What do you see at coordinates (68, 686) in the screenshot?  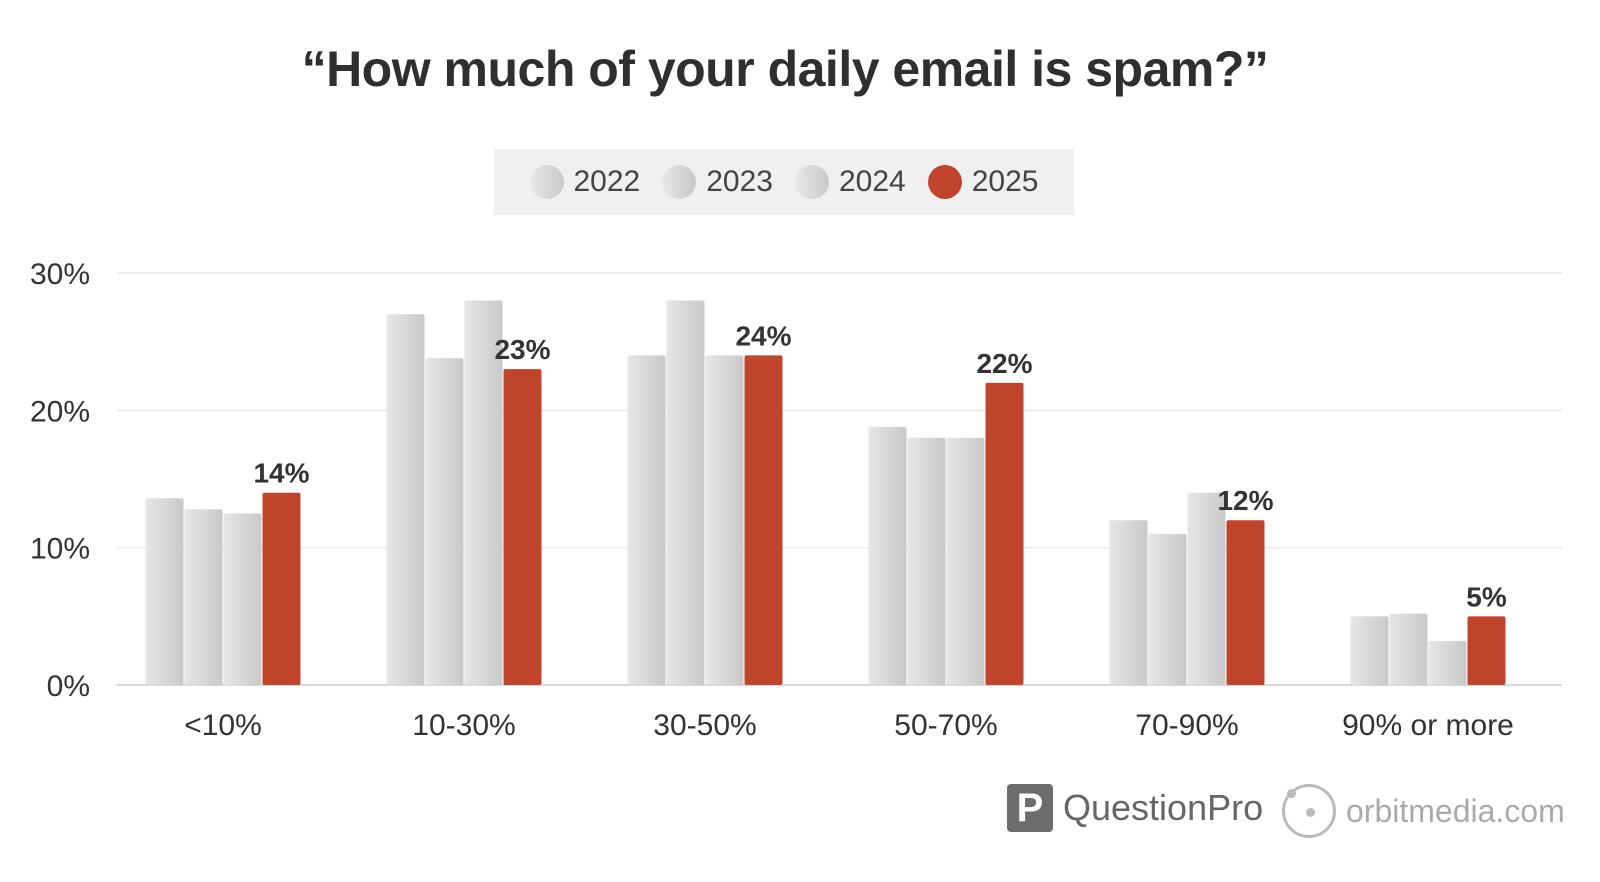 I see `y-tick-label: 0%` at bounding box center [68, 686].